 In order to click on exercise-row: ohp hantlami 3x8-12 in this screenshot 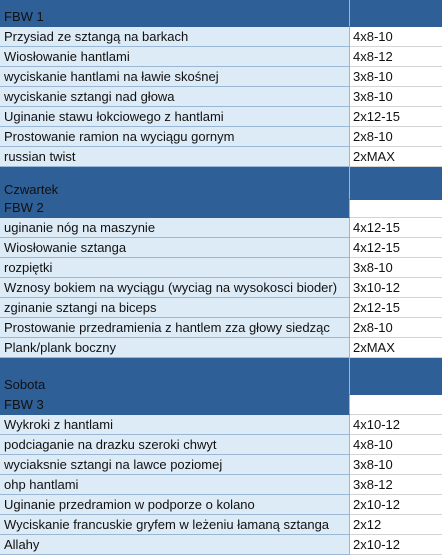, I will do `click(221, 485)`.